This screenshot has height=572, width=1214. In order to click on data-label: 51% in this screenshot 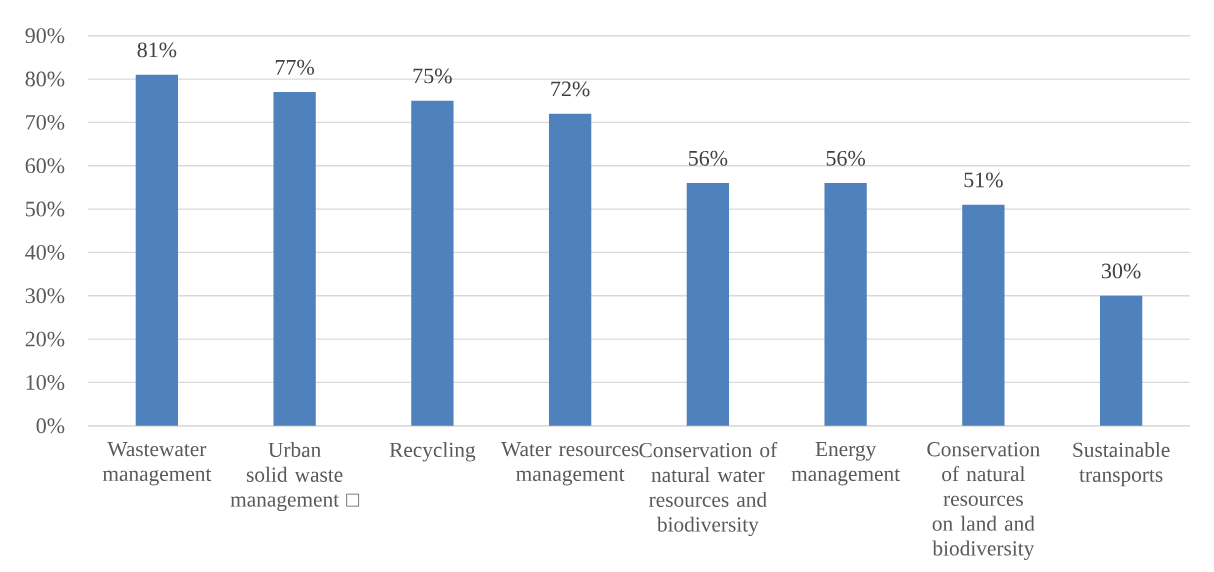, I will do `click(983, 180)`.